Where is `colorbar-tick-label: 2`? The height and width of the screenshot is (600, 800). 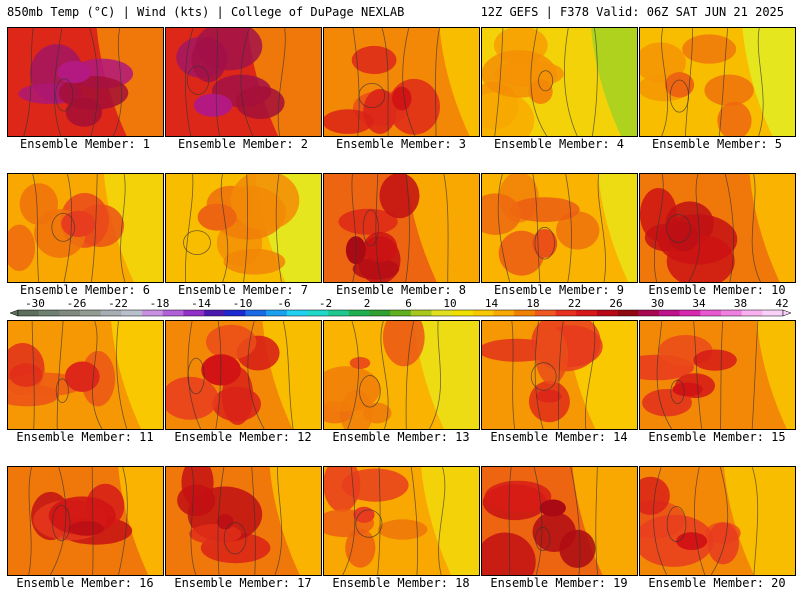 colorbar-tick-label: 2 is located at coordinates (367, 303).